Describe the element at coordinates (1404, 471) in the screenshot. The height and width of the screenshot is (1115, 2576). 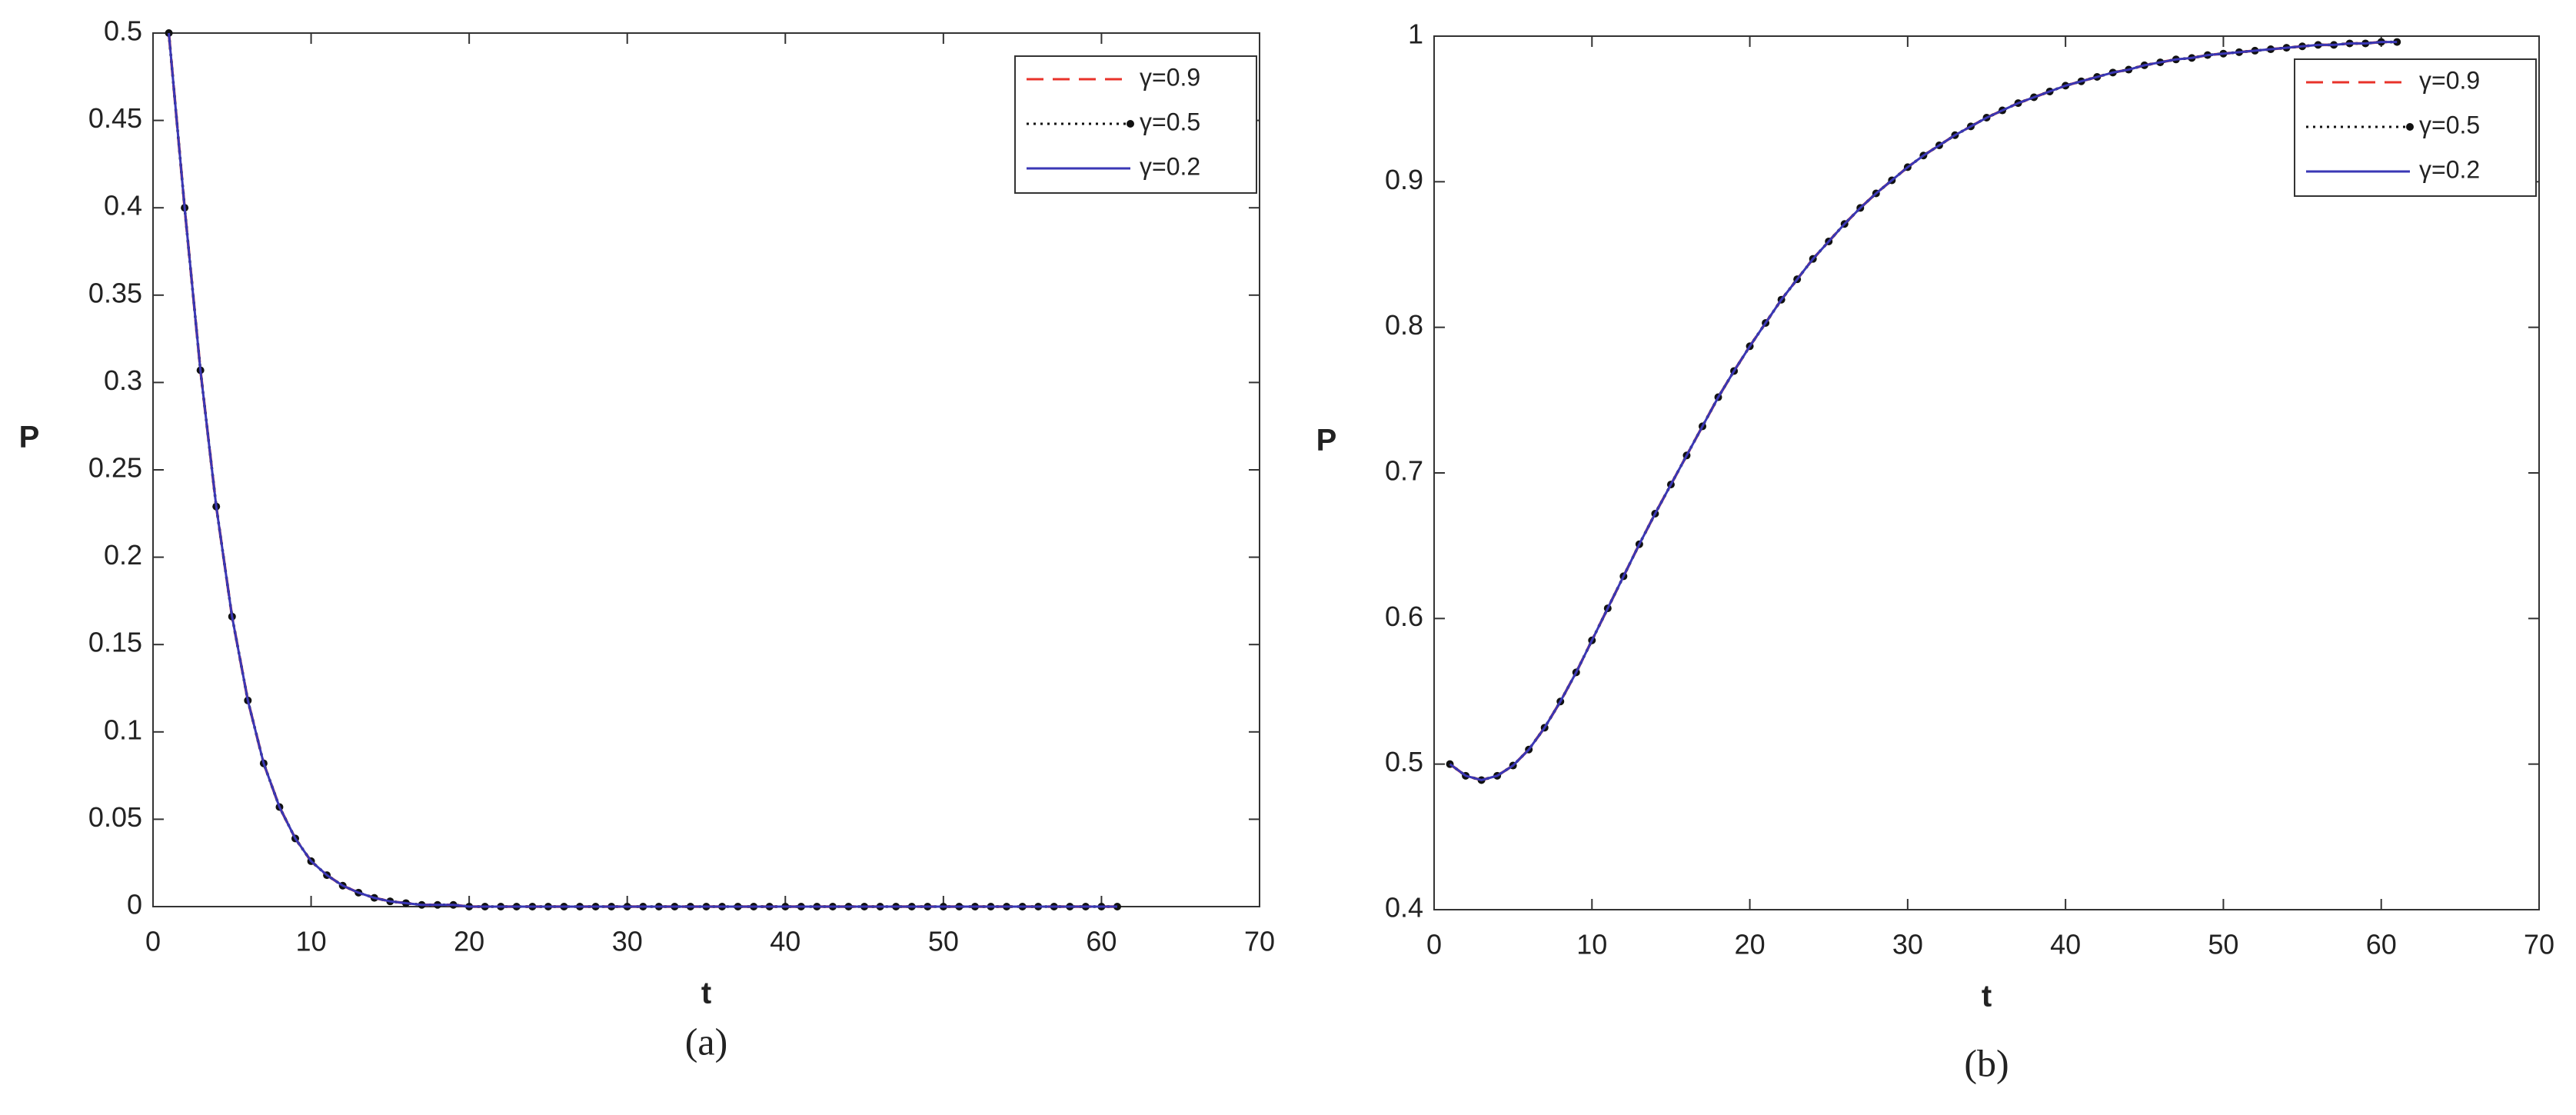
I see `y-tick-label: 0.7` at that location.